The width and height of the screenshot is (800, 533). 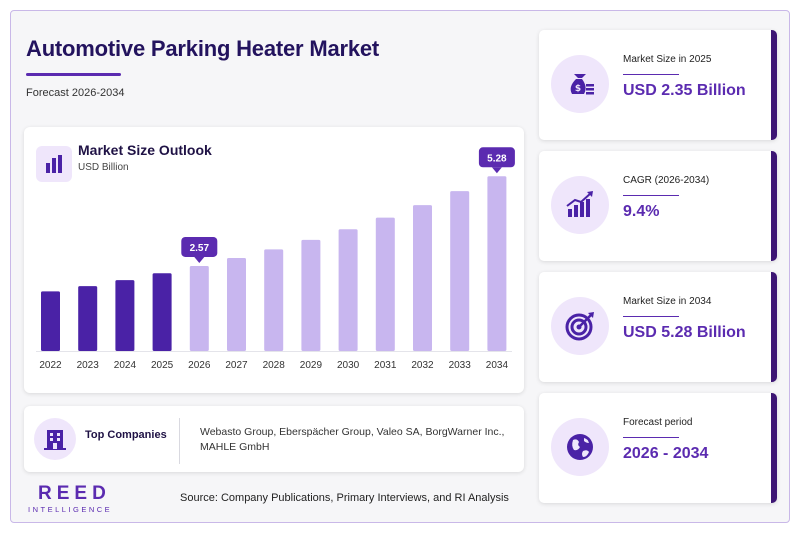 What do you see at coordinates (103, 167) in the screenshot?
I see `chart-unit: USD Billion` at bounding box center [103, 167].